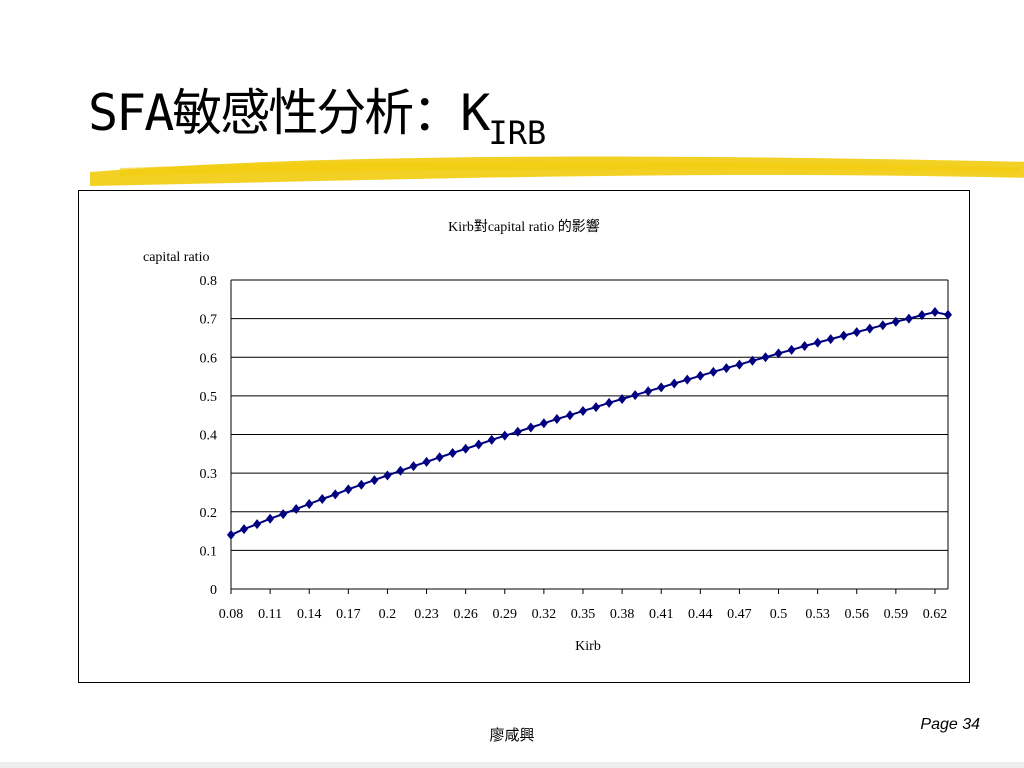  Describe the element at coordinates (209, 551) in the screenshot. I see `y-tick-label: 0.1` at that location.